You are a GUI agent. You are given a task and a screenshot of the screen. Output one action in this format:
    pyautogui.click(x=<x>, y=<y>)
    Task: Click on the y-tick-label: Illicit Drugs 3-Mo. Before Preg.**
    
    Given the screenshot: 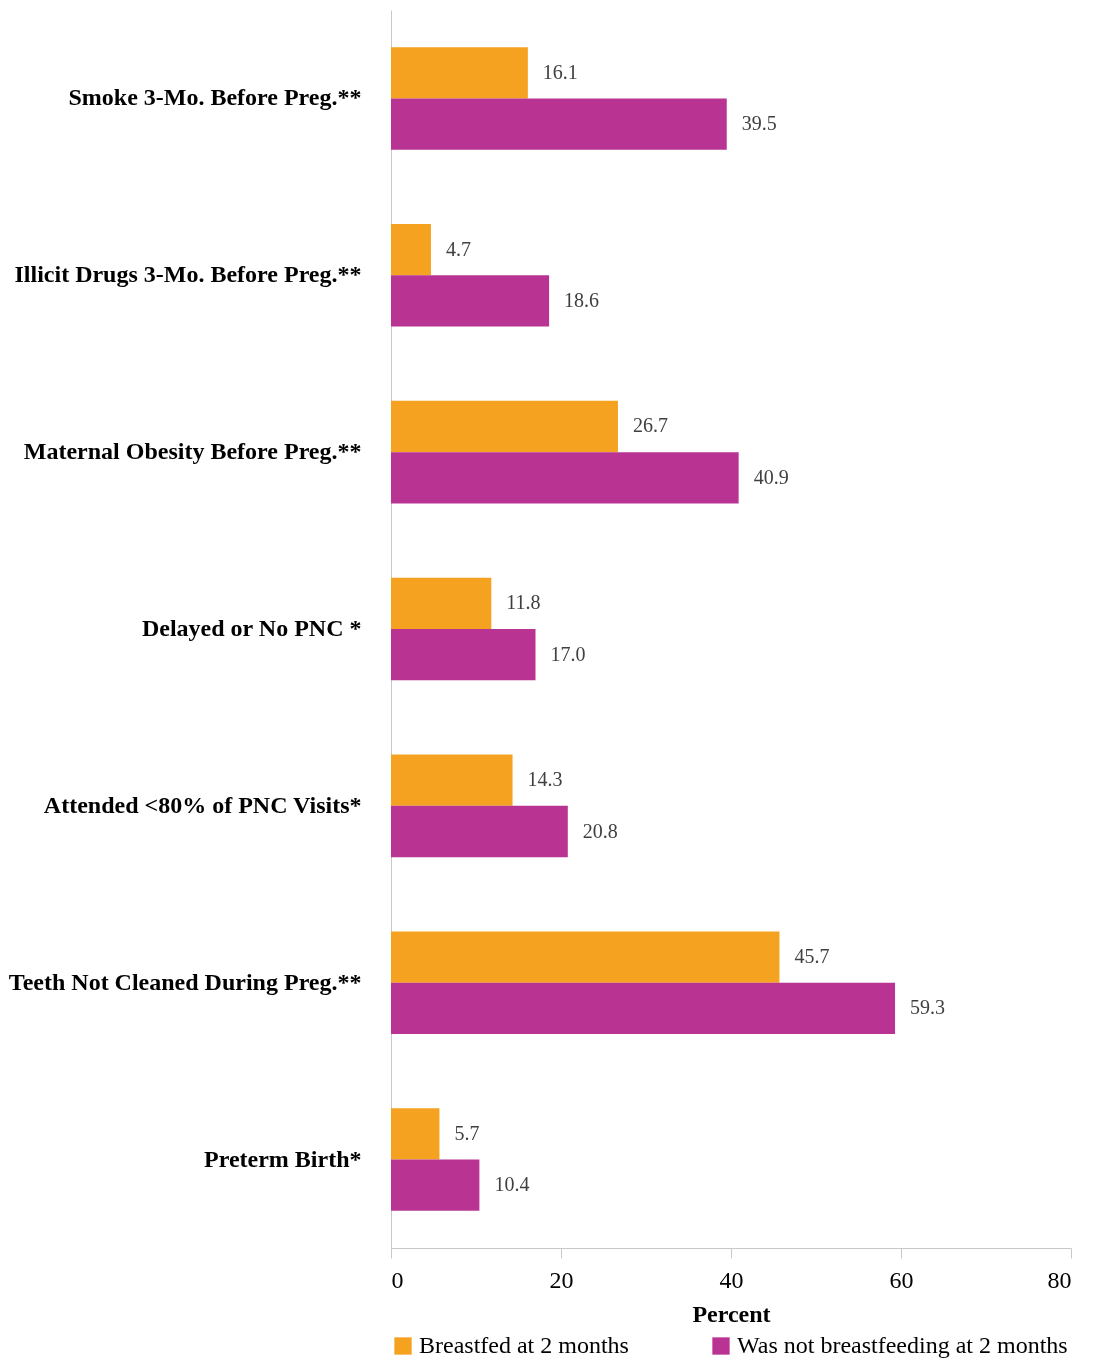 What is the action you would take?
    pyautogui.click(x=188, y=274)
    